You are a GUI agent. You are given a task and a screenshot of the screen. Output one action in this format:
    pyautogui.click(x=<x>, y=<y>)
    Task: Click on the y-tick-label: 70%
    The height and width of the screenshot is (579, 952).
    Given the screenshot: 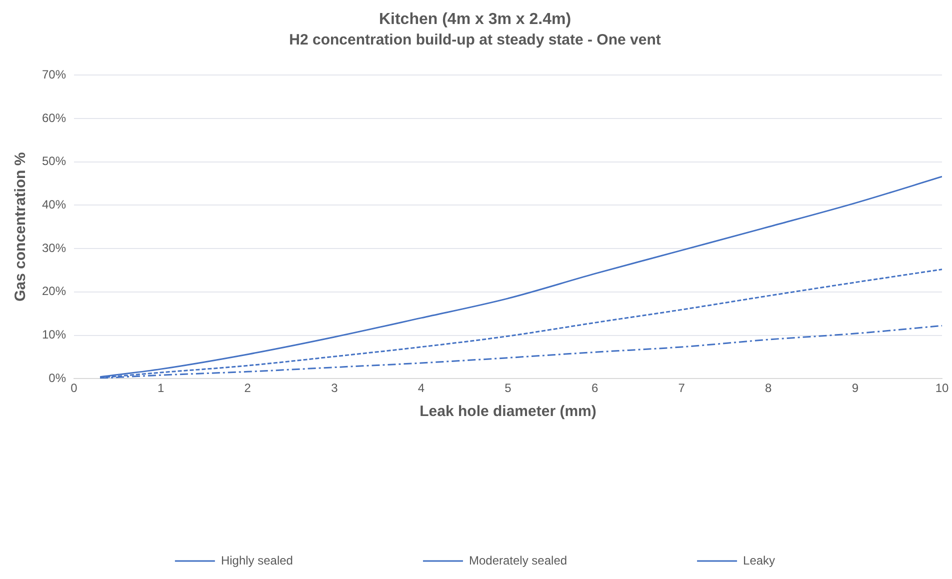 What is the action you would take?
    pyautogui.click(x=54, y=75)
    